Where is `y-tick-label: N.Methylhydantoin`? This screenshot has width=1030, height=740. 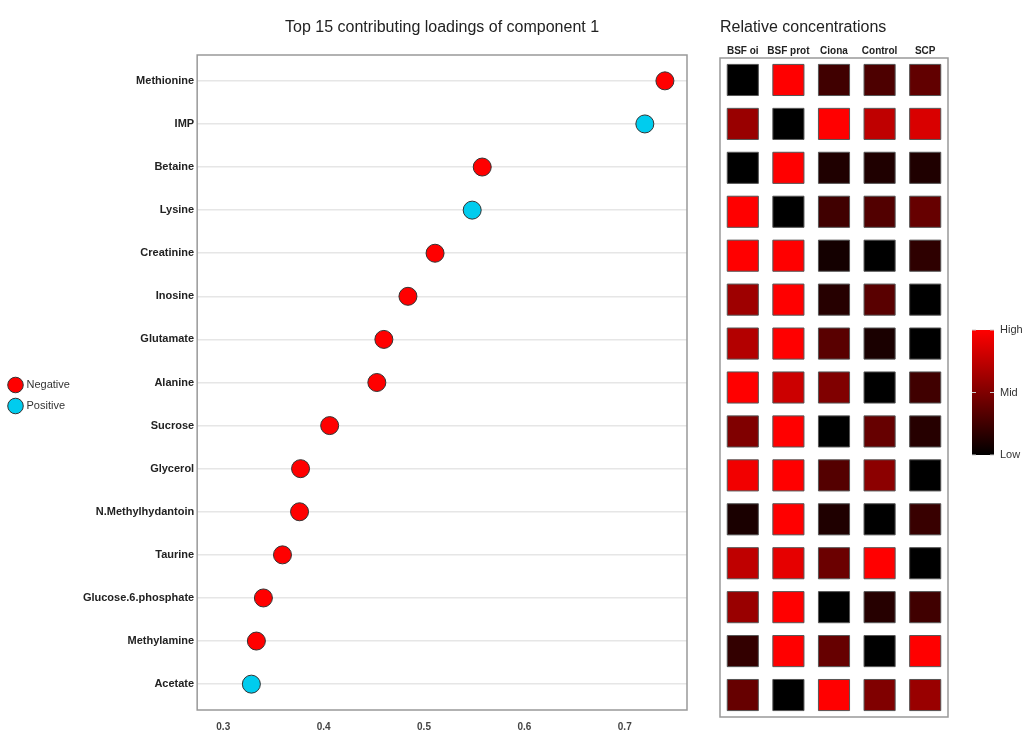
y-tick-label: N.Methylhydantoin is located at coordinates (145, 510).